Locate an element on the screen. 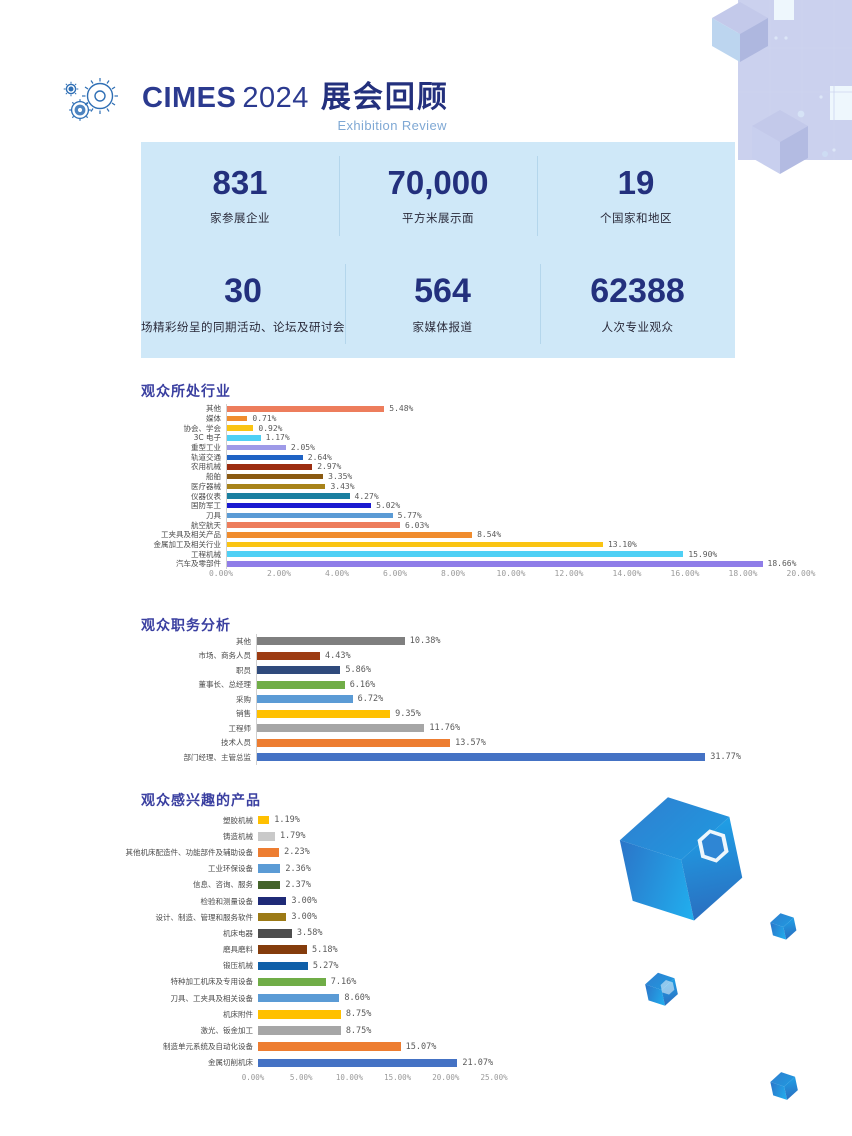 The image size is (852, 1136). stat-label: 个国家和地区 is located at coordinates (636, 218).